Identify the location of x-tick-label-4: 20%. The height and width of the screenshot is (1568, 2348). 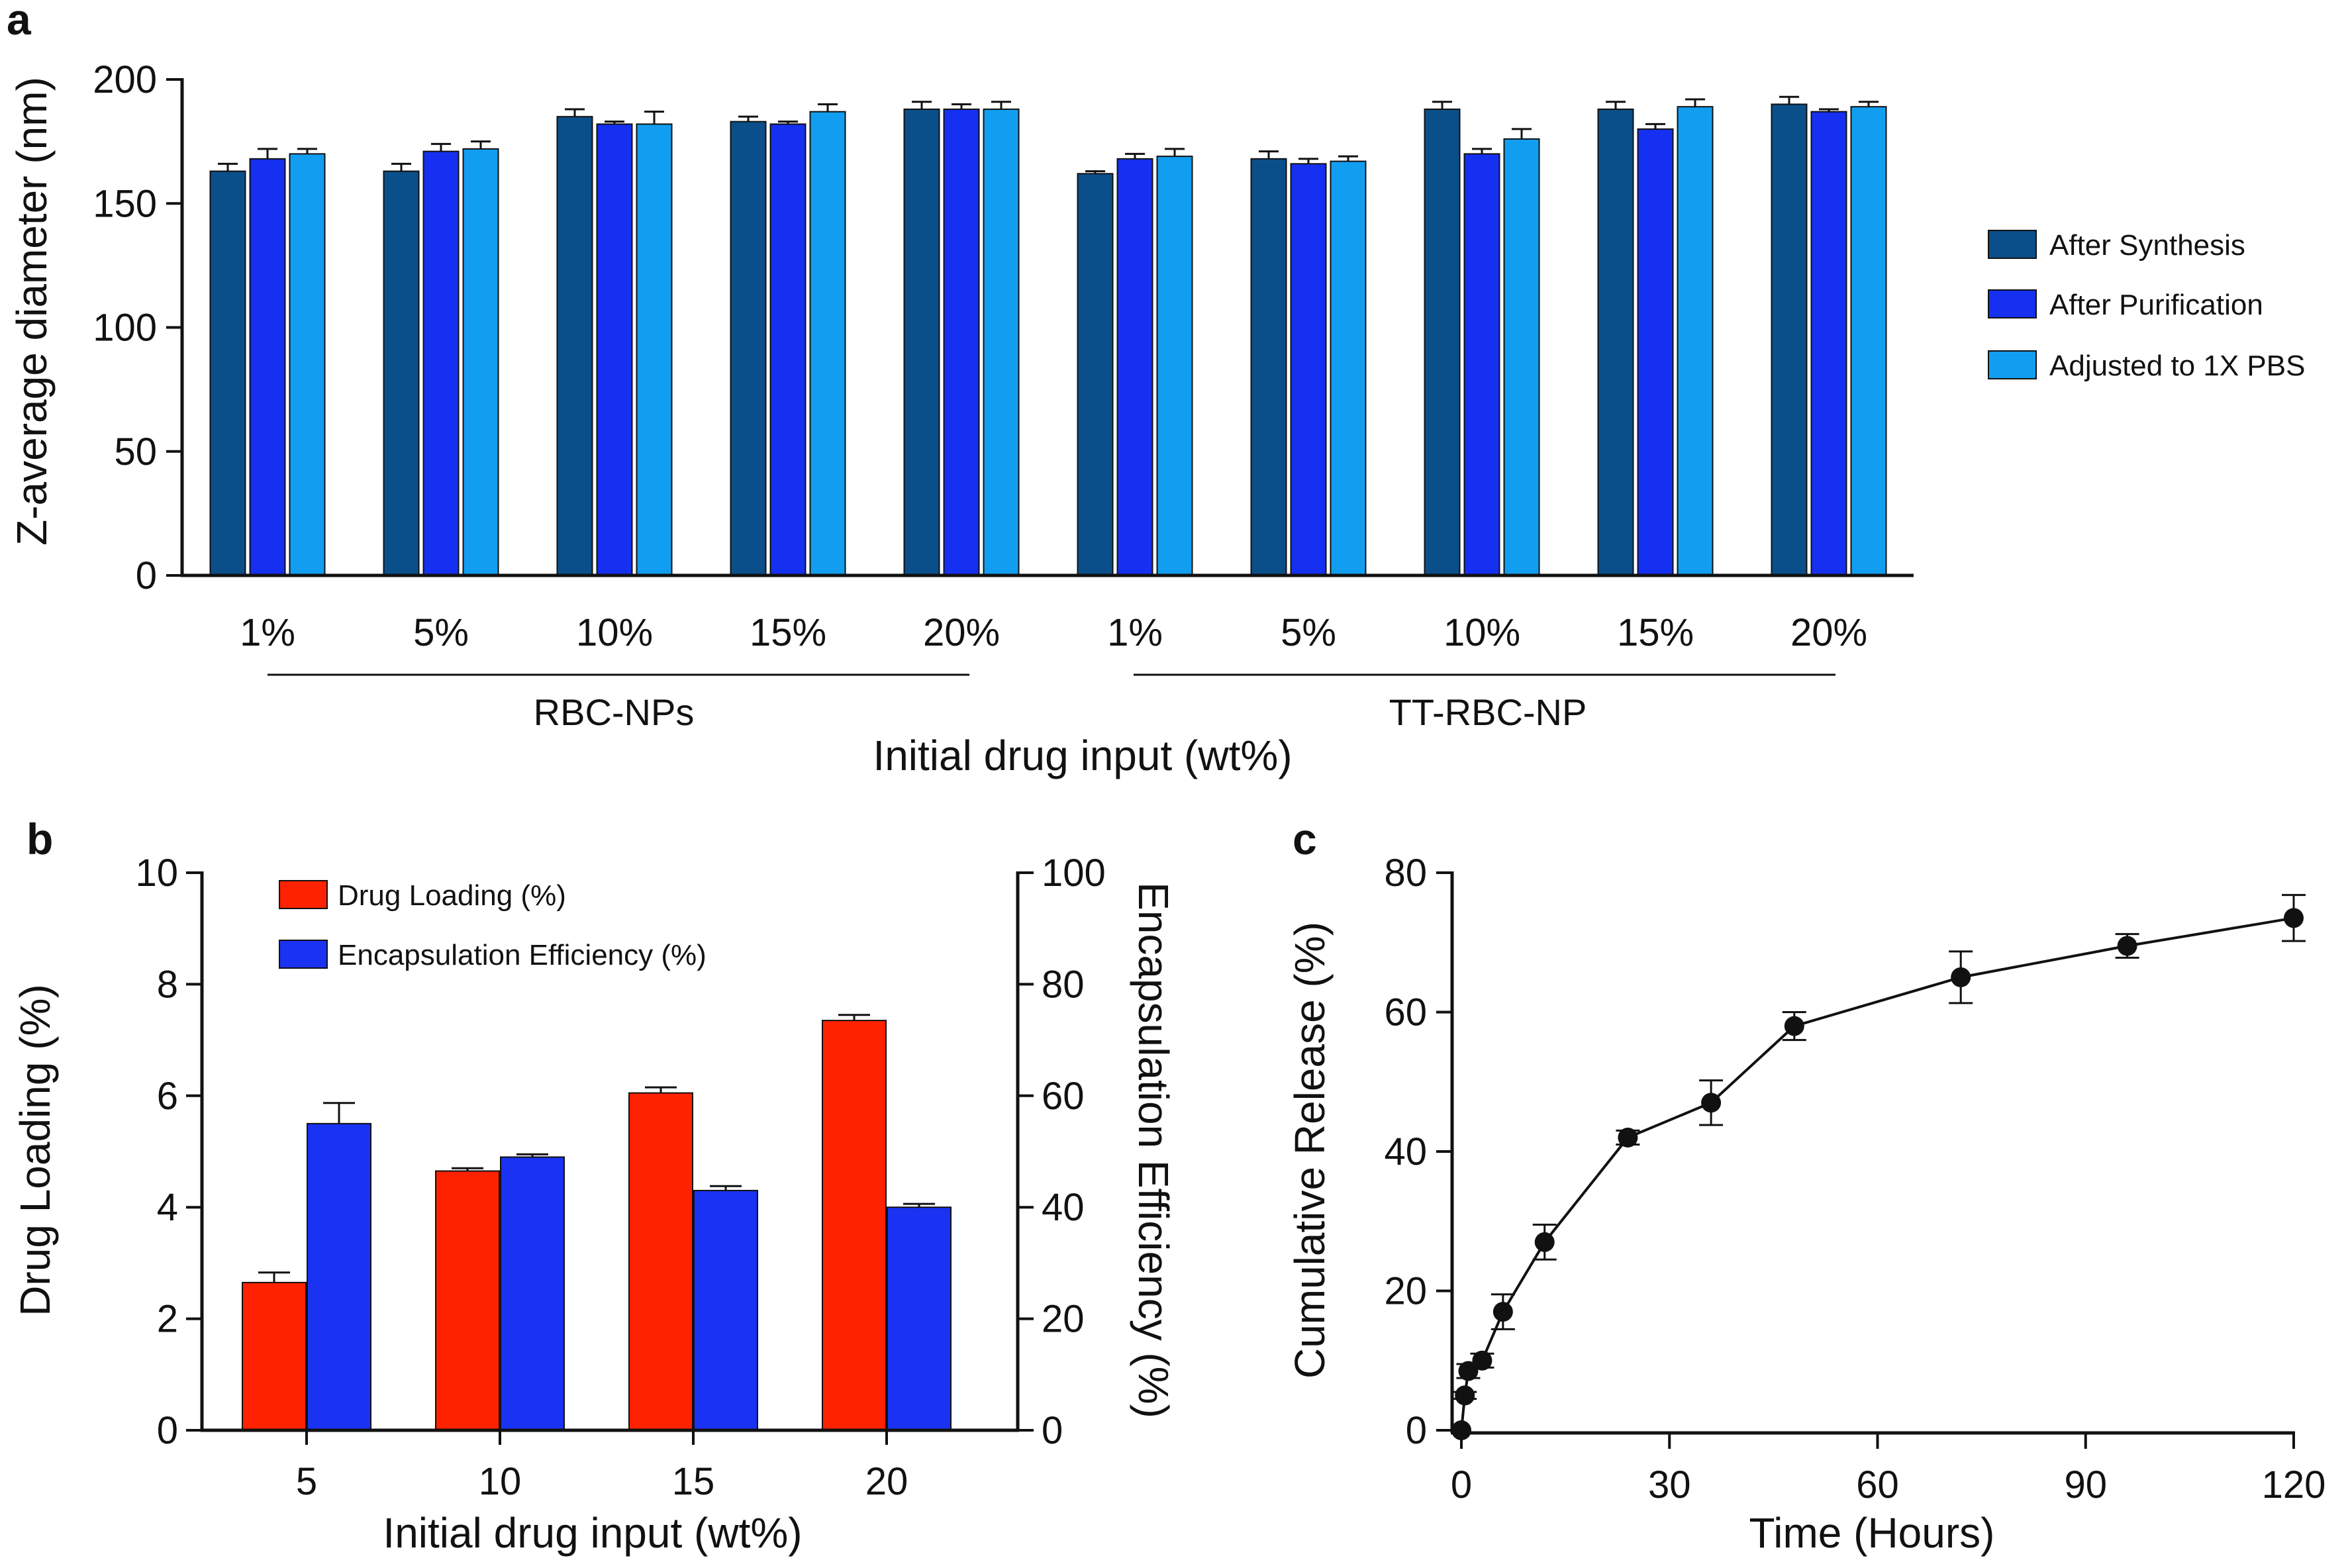
(961, 632).